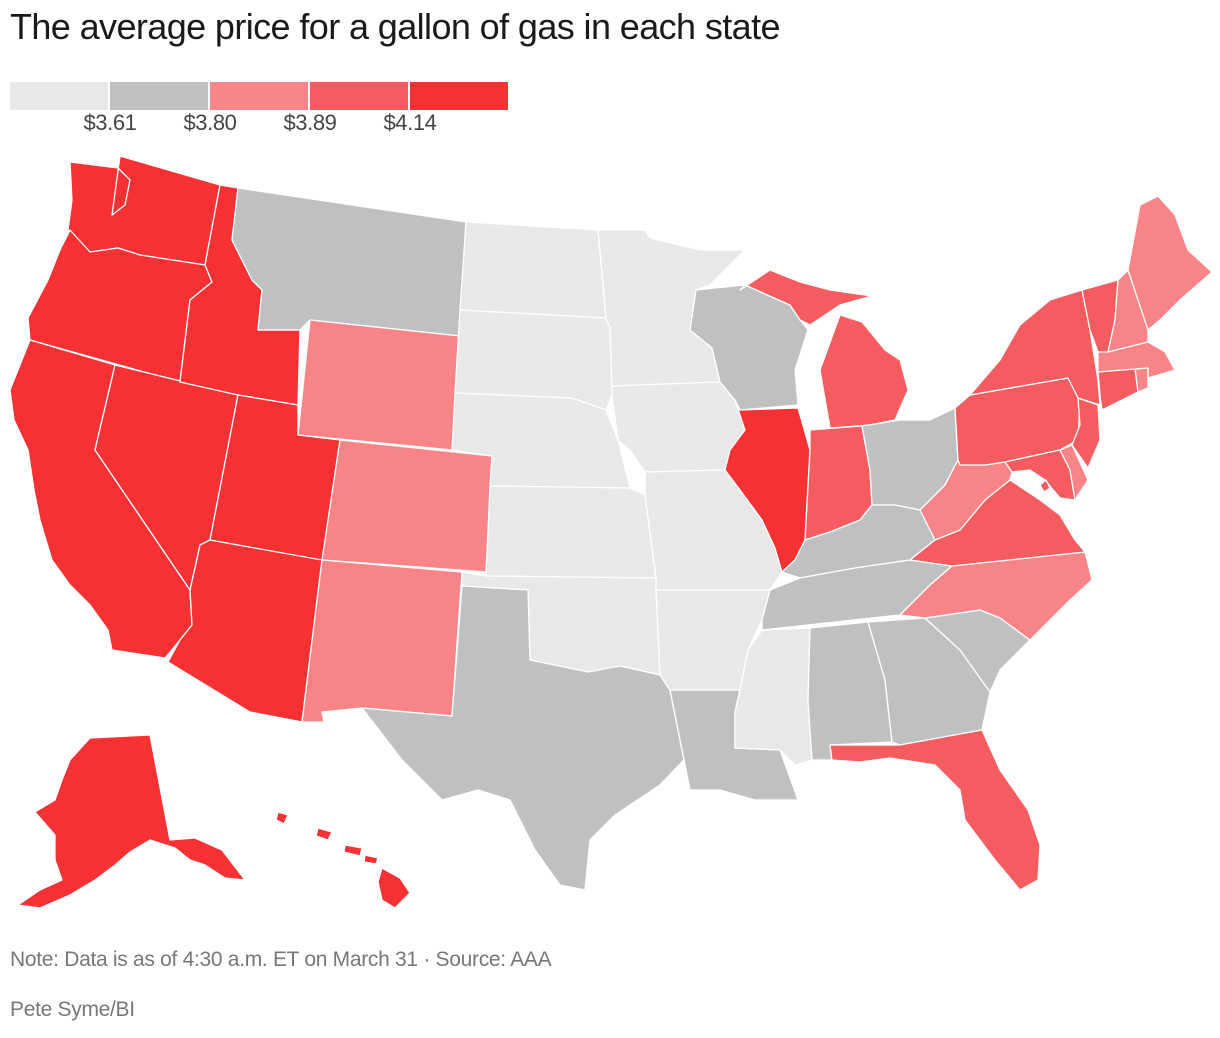  I want to click on legend-tick-4: $4.14, so click(410, 122).